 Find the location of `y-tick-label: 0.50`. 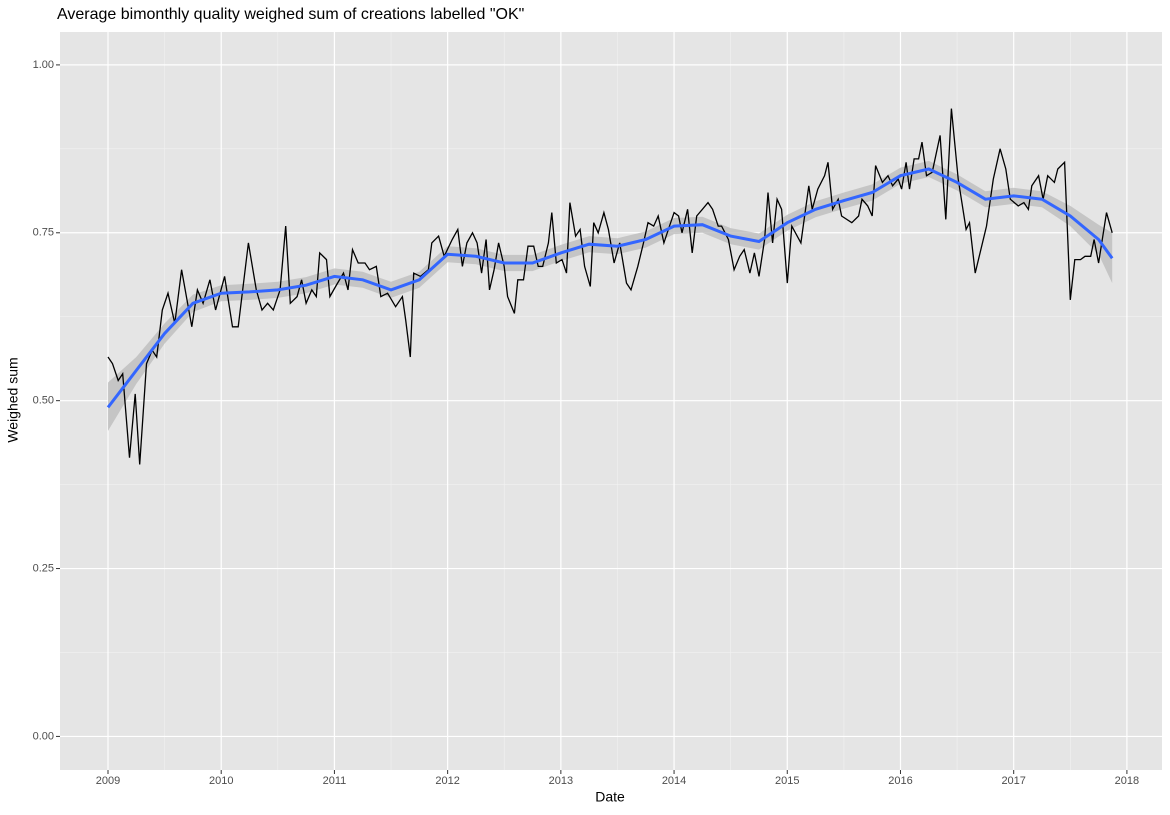

y-tick-label: 0.50 is located at coordinates (43, 401).